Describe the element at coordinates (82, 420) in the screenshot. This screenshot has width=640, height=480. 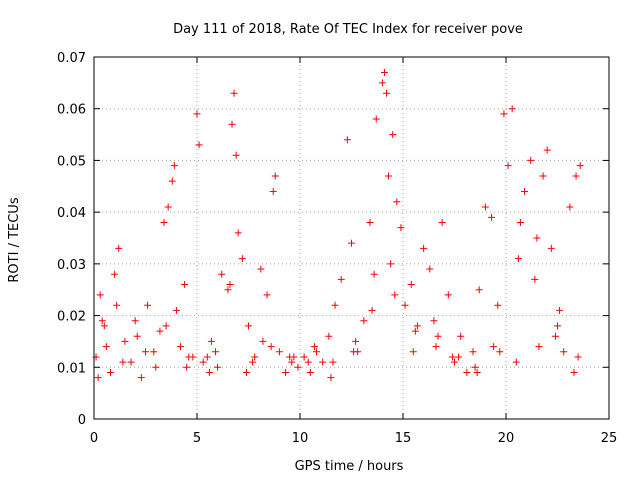
I see `y-tick-label: 0` at that location.